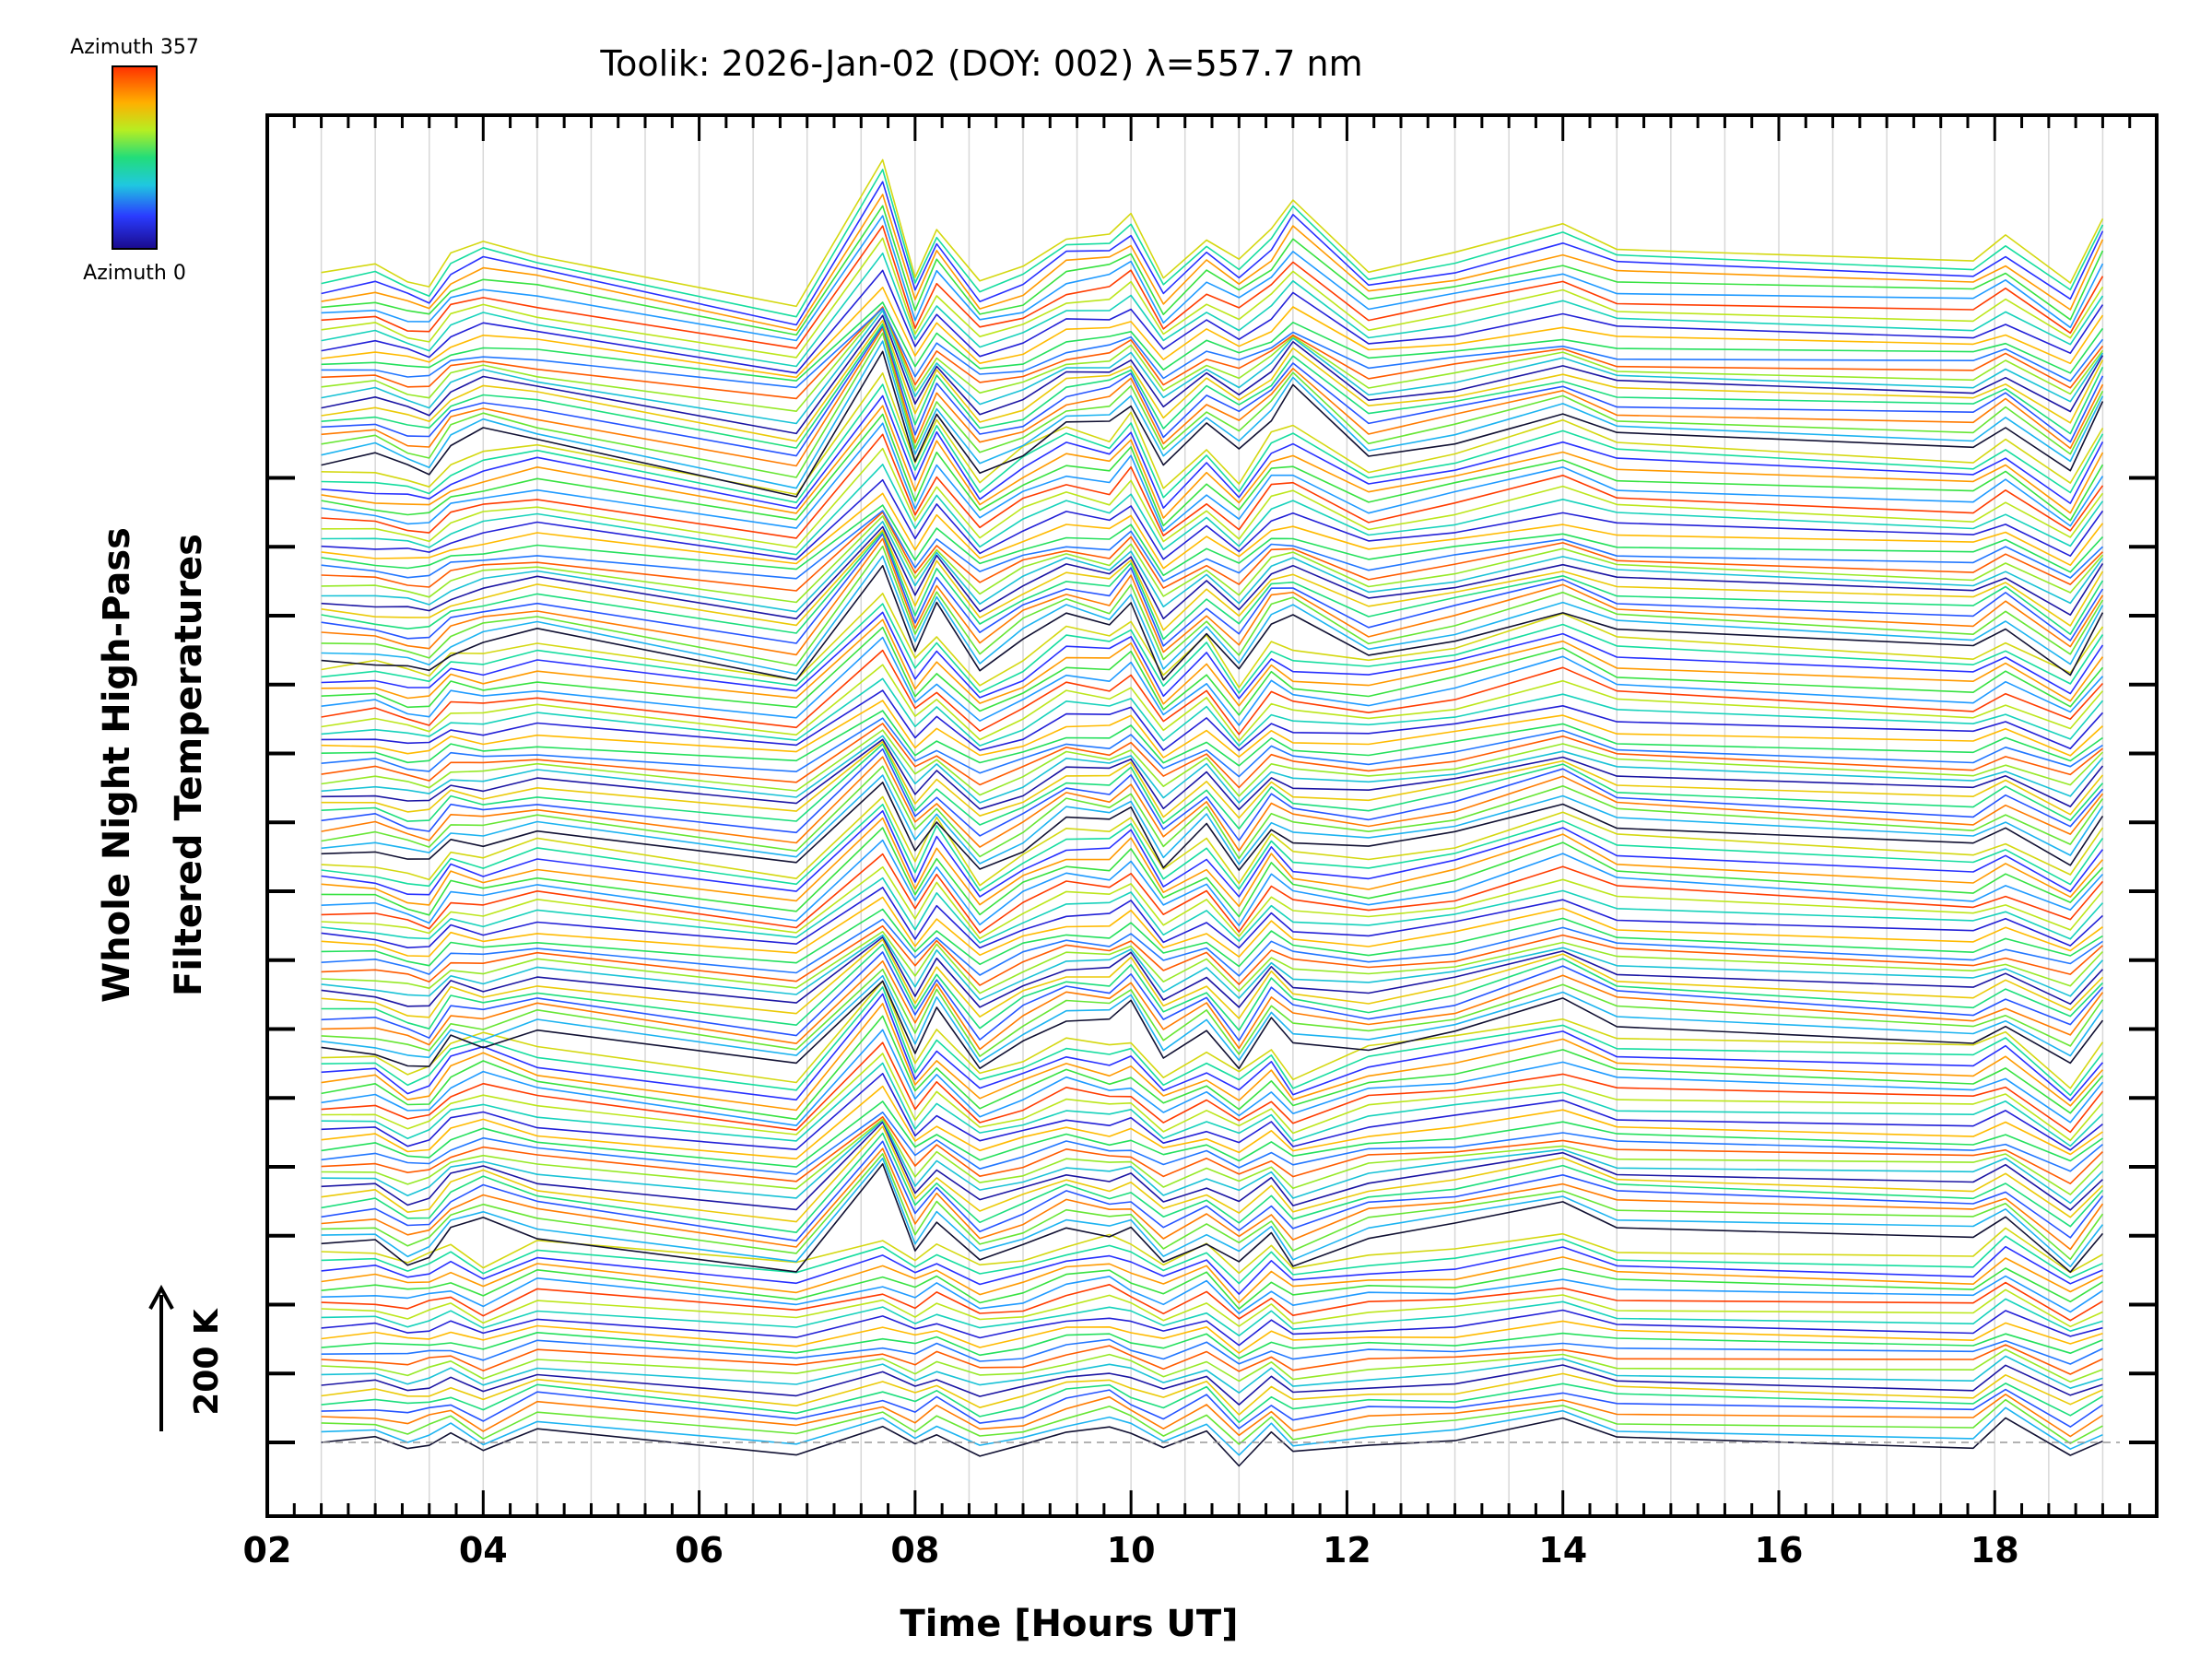  What do you see at coordinates (1779, 1550) in the screenshot?
I see `x-tick-label: 16` at bounding box center [1779, 1550].